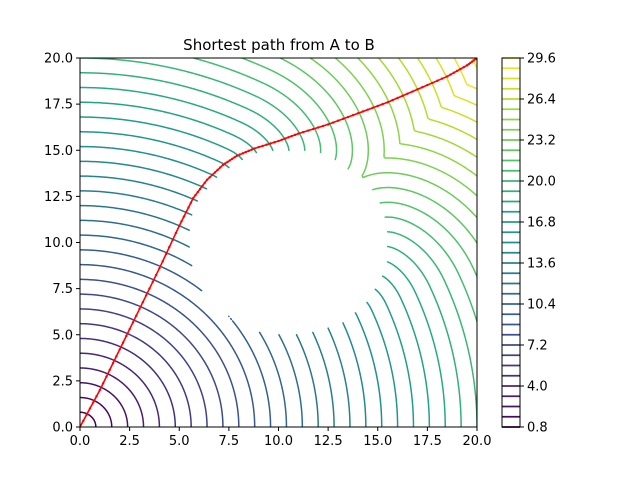  Describe the element at coordinates (541, 305) in the screenshot. I see `colorbar-tick-label: 10.4` at that location.